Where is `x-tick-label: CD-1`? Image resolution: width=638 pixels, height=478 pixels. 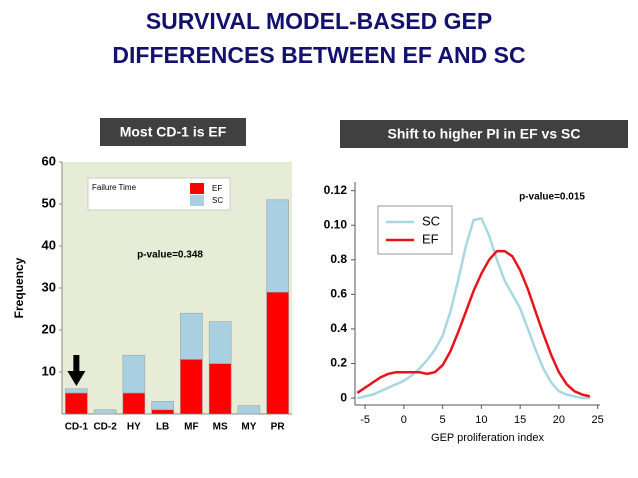 x-tick-label: CD-1 is located at coordinates (77, 427).